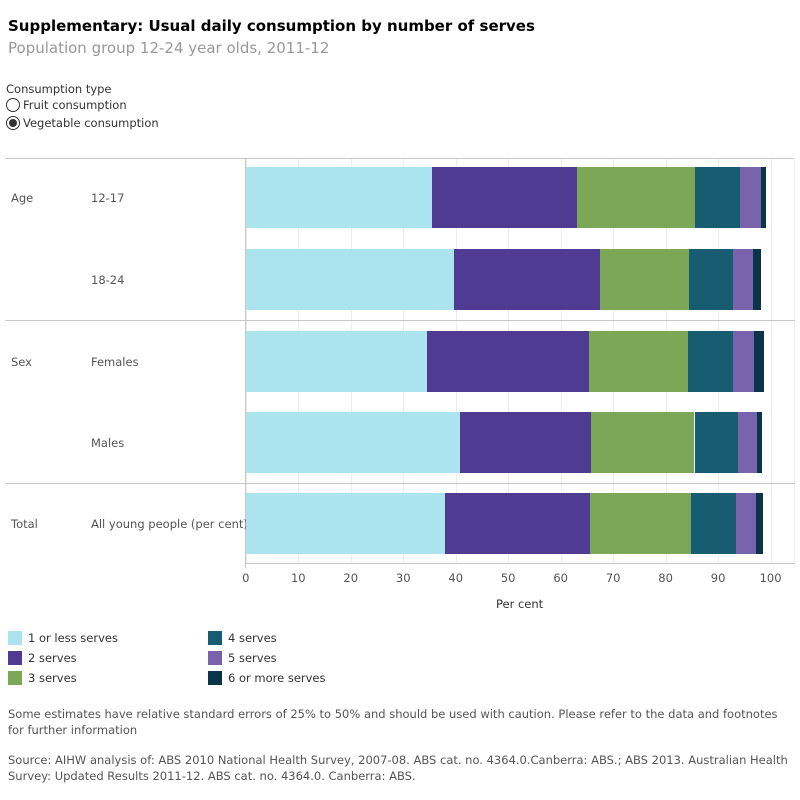 The height and width of the screenshot is (800, 800). What do you see at coordinates (91, 123) in the screenshot?
I see `radio-label: Vegetable consumption` at bounding box center [91, 123].